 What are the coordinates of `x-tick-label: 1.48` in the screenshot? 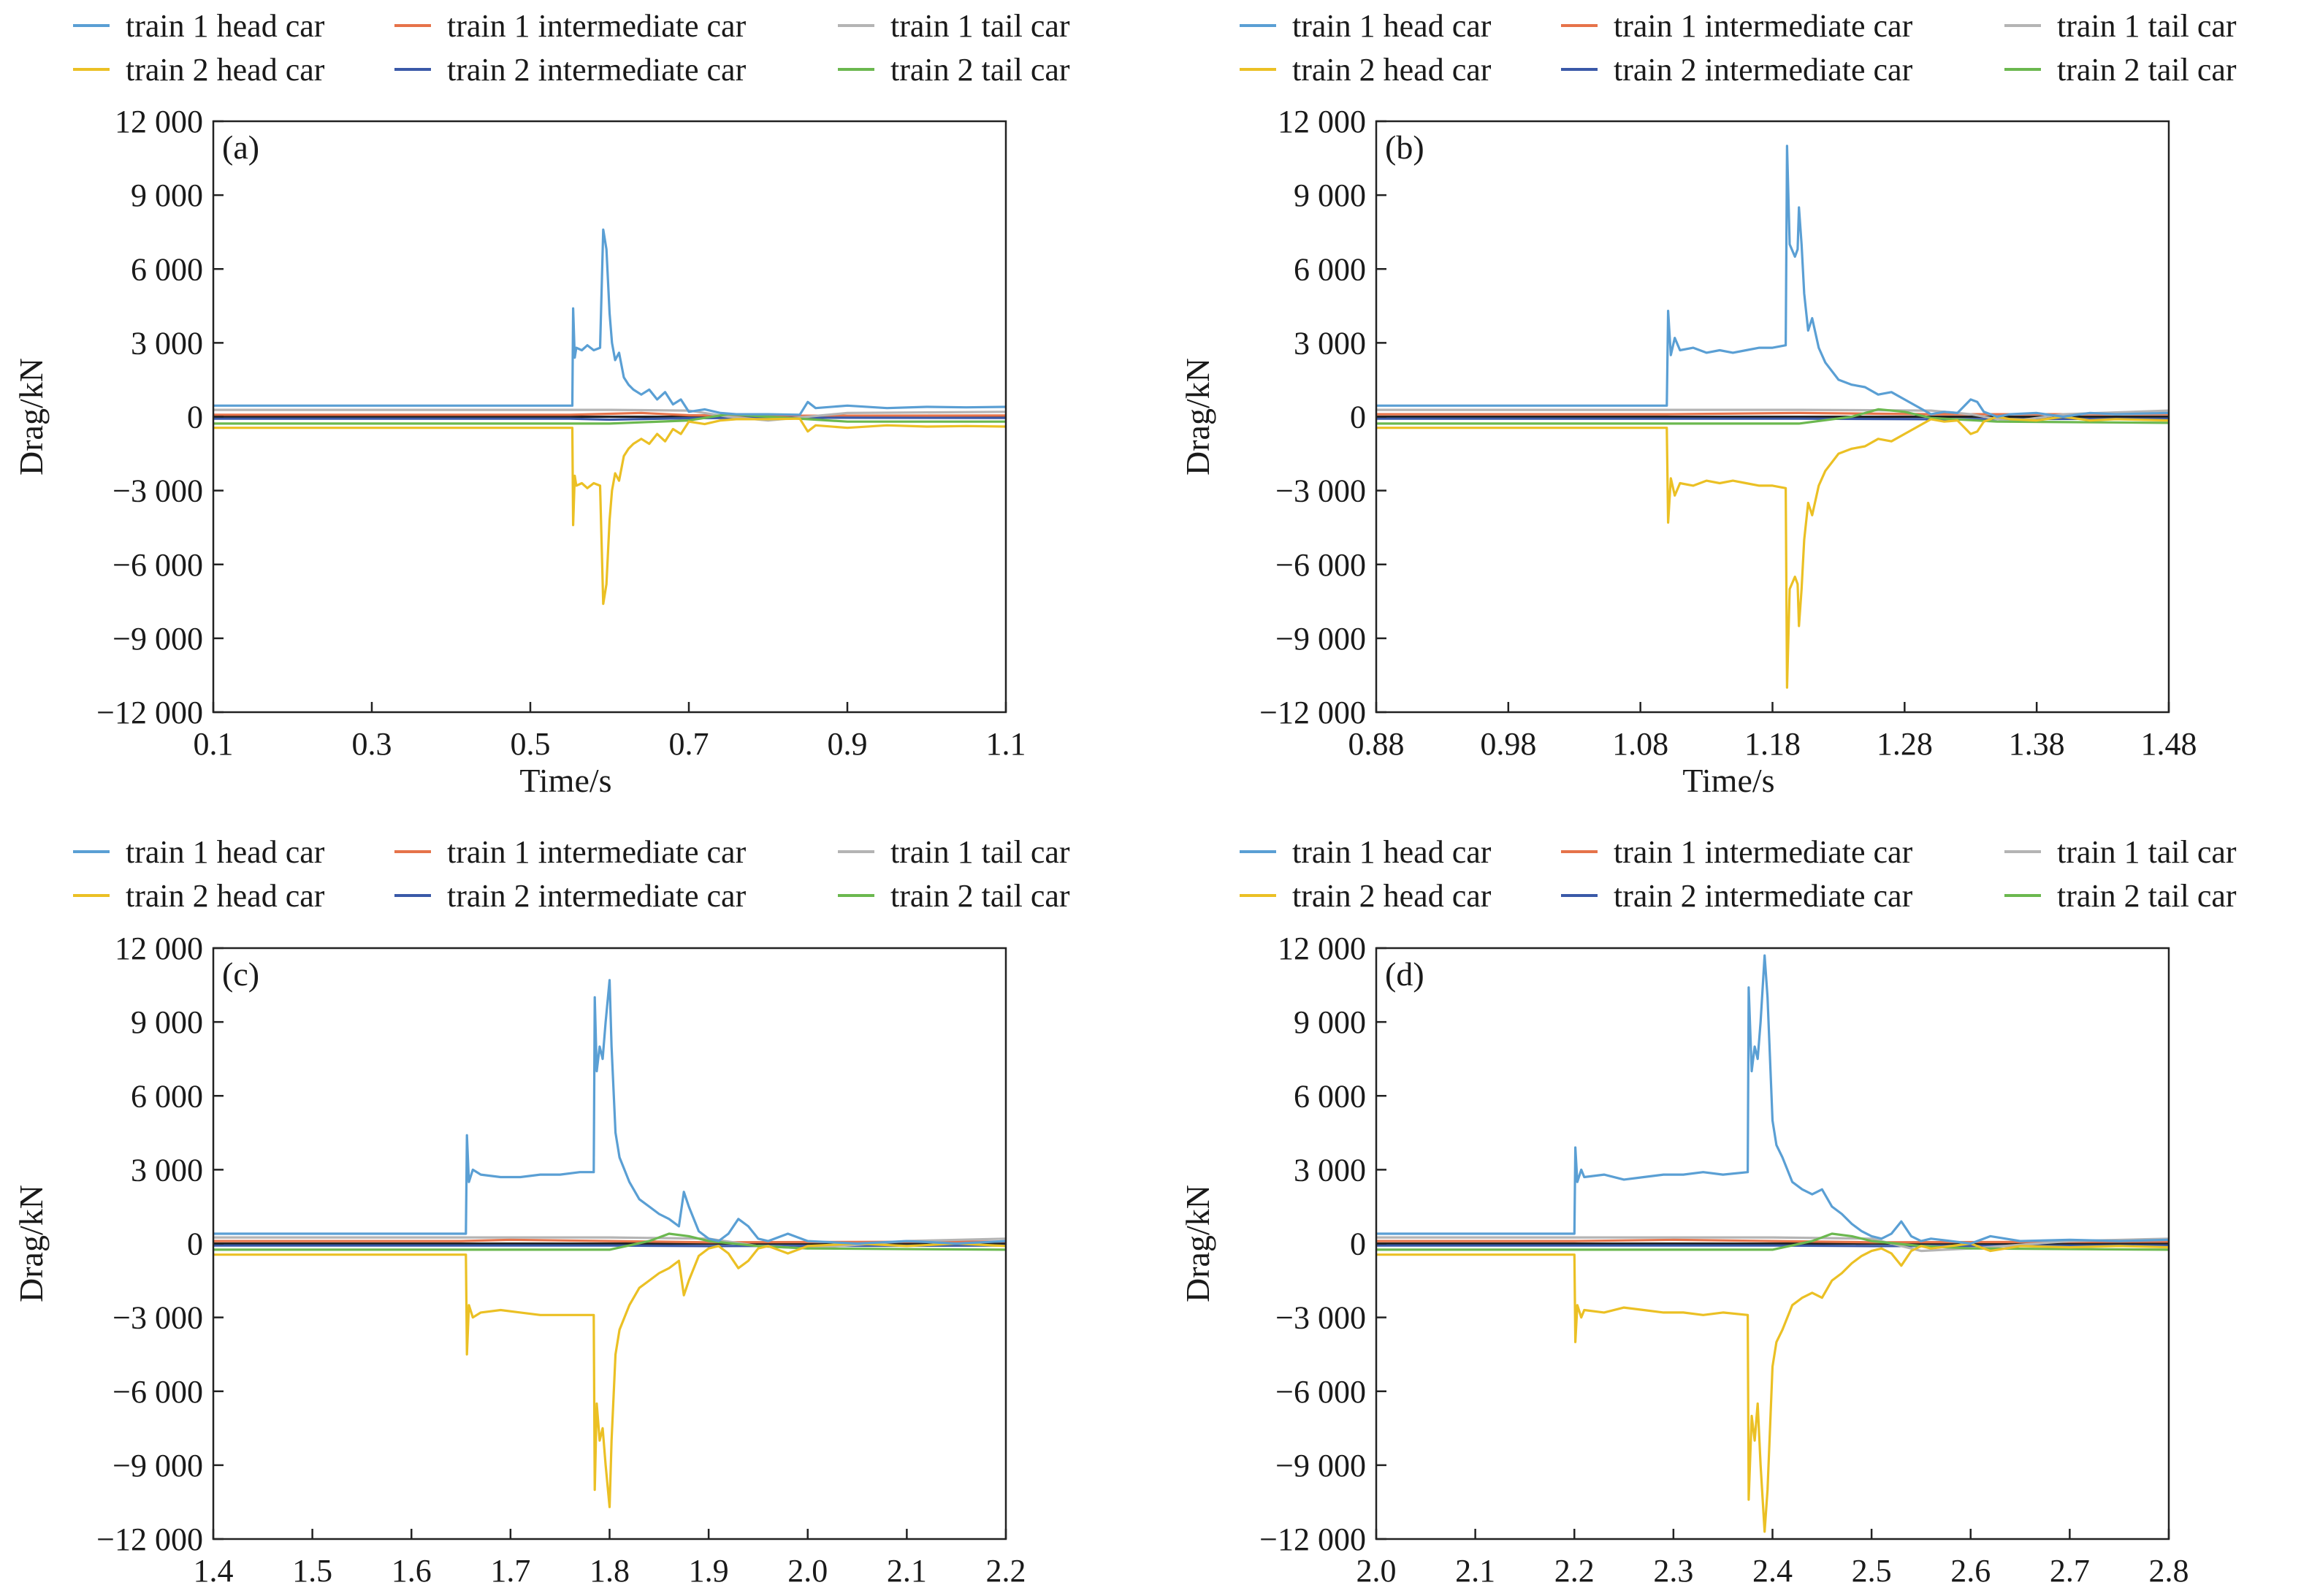 It's located at (2169, 744).